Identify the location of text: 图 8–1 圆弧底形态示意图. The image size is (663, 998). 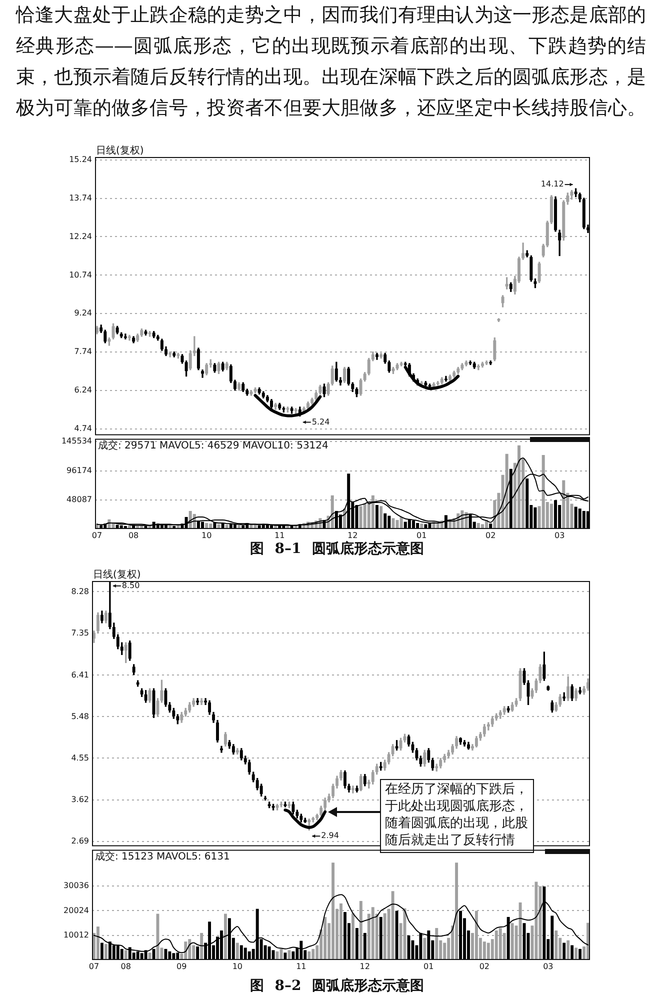
(337, 549).